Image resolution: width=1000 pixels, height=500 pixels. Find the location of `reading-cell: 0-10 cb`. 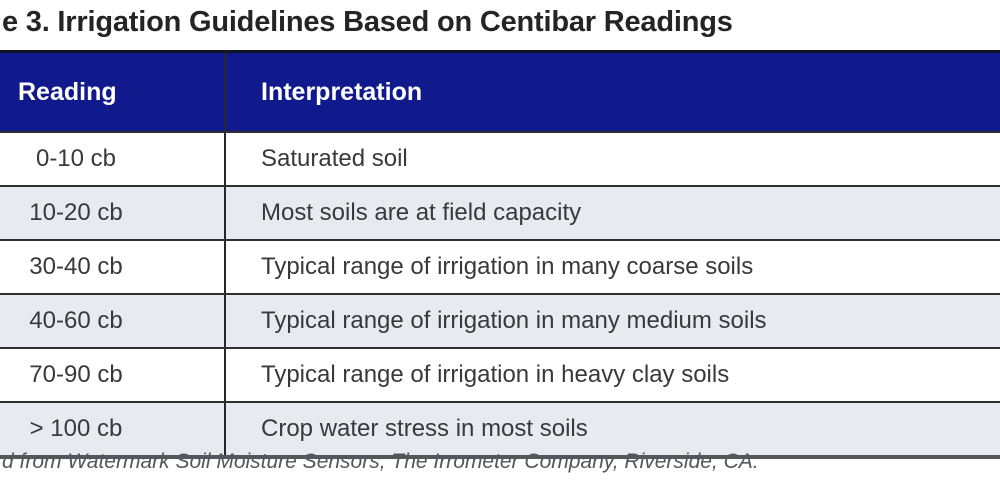

reading-cell: 0-10 cb is located at coordinates (113, 159).